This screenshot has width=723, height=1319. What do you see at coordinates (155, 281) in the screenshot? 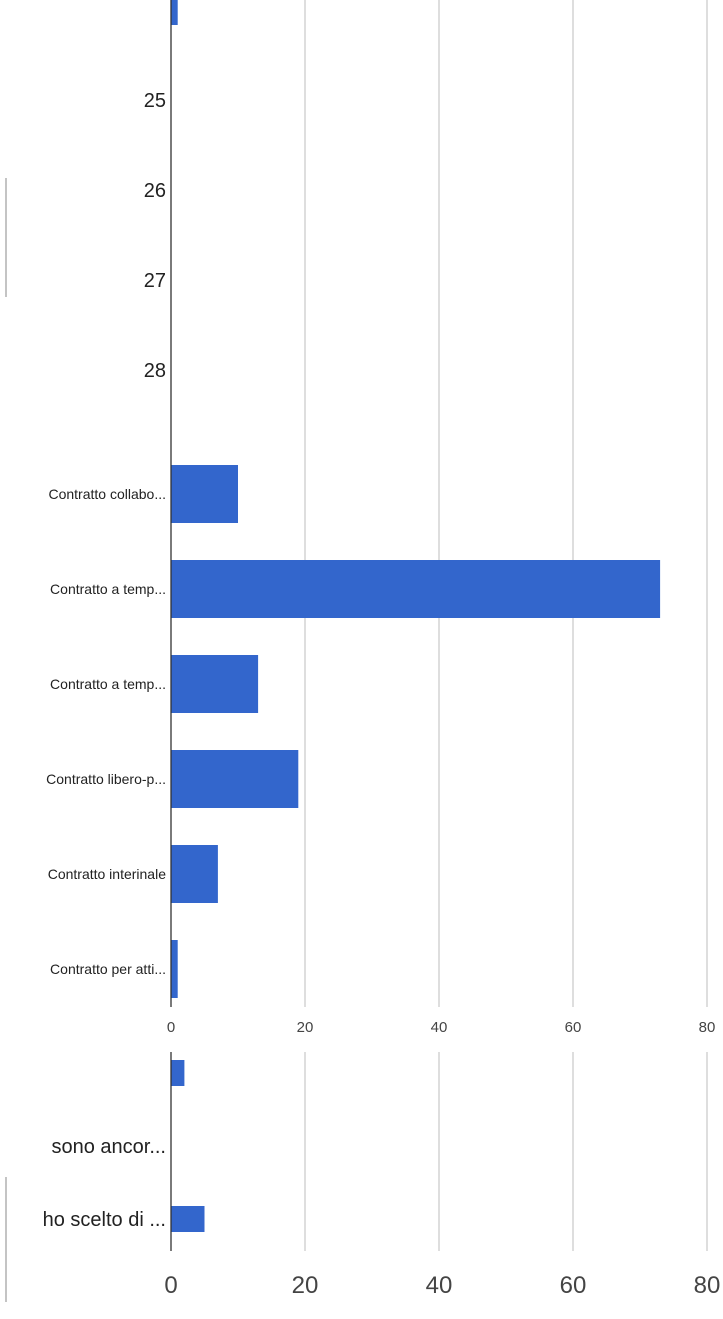
I see `category-label: 27` at bounding box center [155, 281].